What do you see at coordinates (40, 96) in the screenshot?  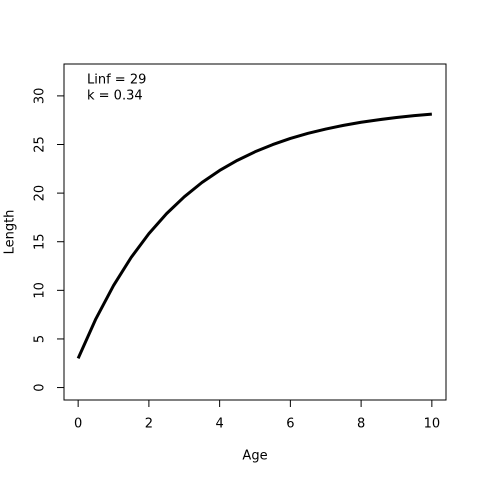 I see `y-tick-label: 30` at bounding box center [40, 96].